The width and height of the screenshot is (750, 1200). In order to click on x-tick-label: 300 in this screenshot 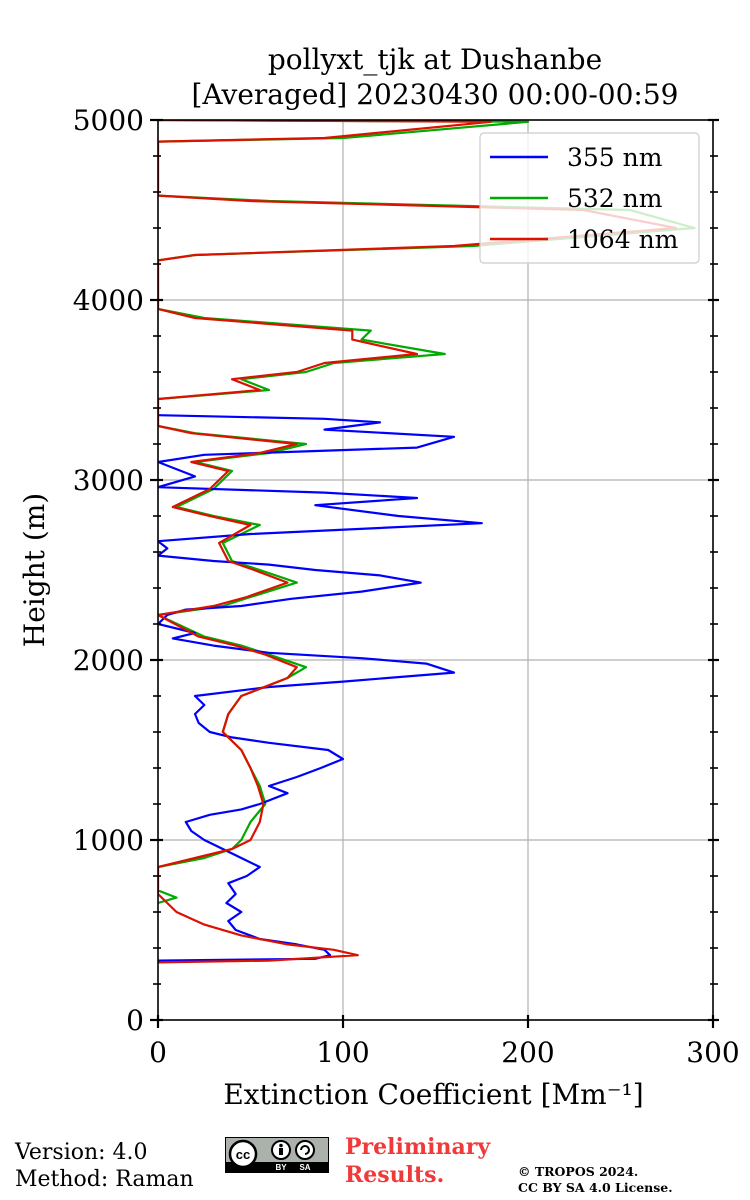, I will do `click(712, 1052)`.